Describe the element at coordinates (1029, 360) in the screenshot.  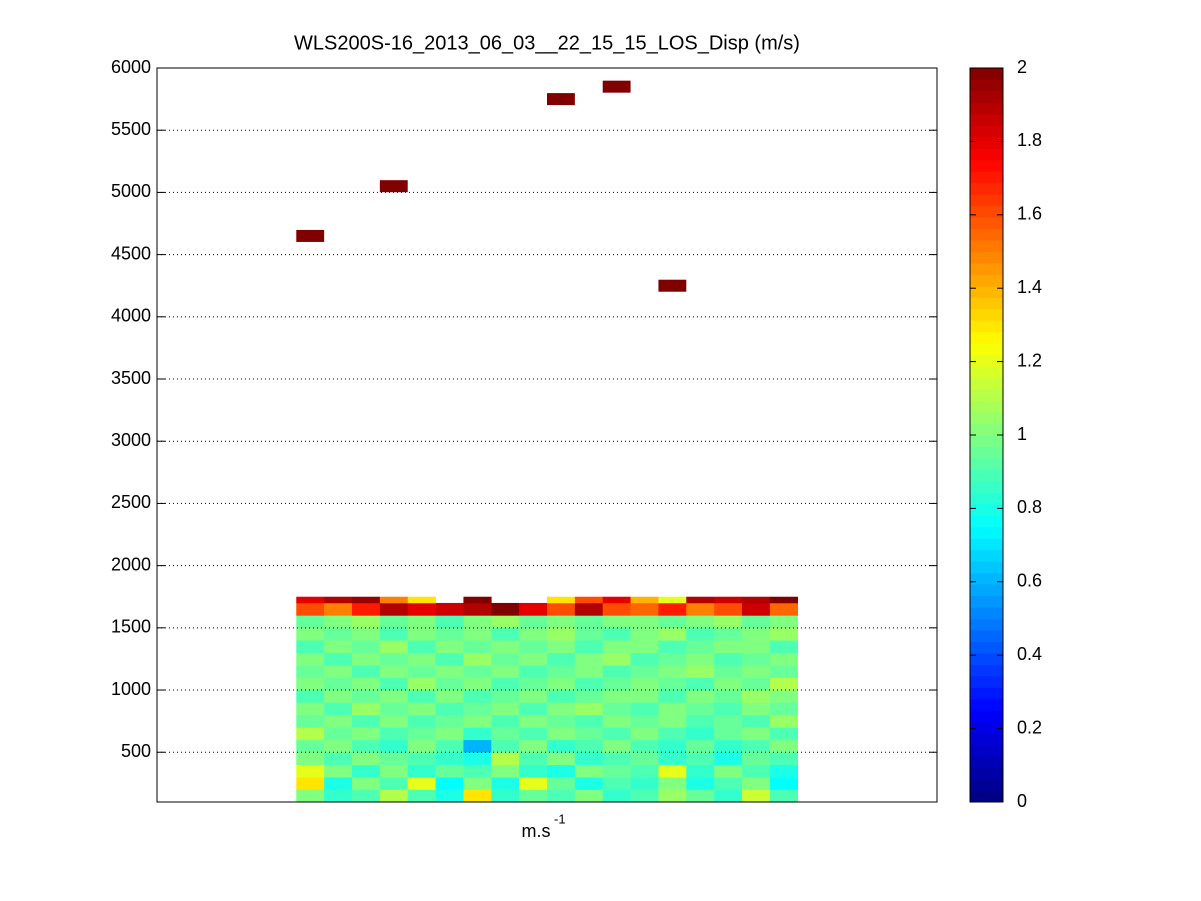
I see `colorbar-tick-label: 1.2` at that location.